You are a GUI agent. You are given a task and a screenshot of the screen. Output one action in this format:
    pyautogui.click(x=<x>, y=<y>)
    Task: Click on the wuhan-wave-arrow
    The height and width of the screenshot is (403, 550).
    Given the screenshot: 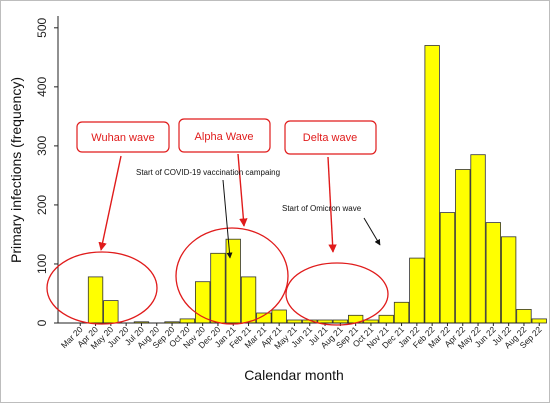 What is the action you would take?
    pyautogui.click(x=110, y=203)
    